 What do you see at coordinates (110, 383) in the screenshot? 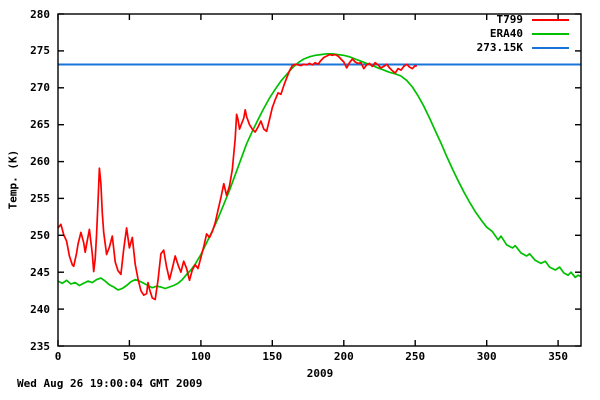
I see `plot-timestamp: Wed Aug 26 19:00:04 GMT 2009` at bounding box center [110, 383].